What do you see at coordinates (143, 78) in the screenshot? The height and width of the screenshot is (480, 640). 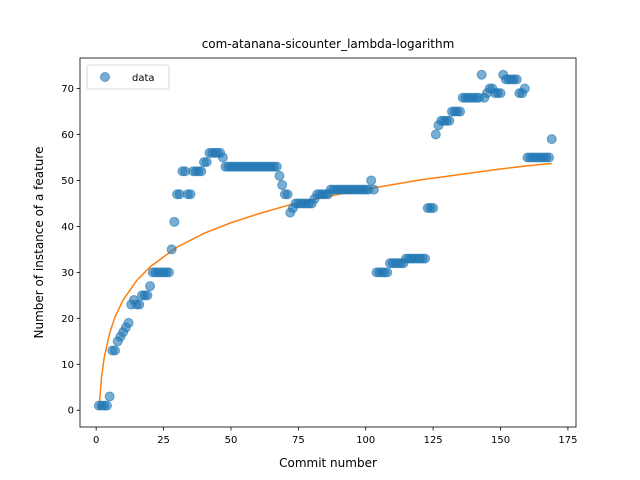 I see `legend-label: data` at bounding box center [143, 78].